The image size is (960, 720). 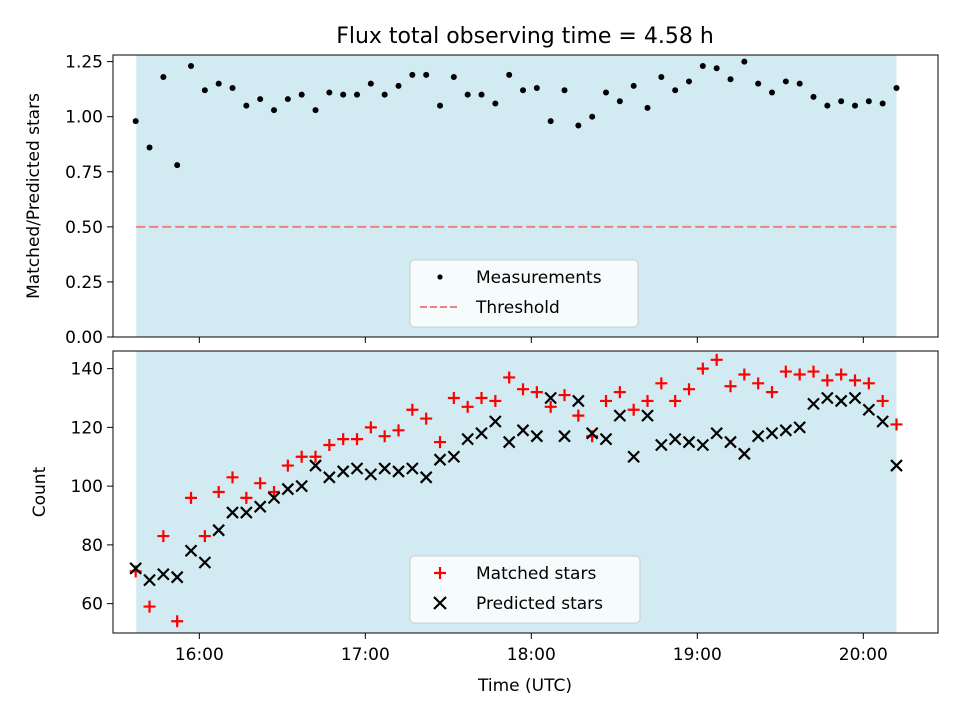 I want to click on legend-matched-marker, so click(x=440, y=573).